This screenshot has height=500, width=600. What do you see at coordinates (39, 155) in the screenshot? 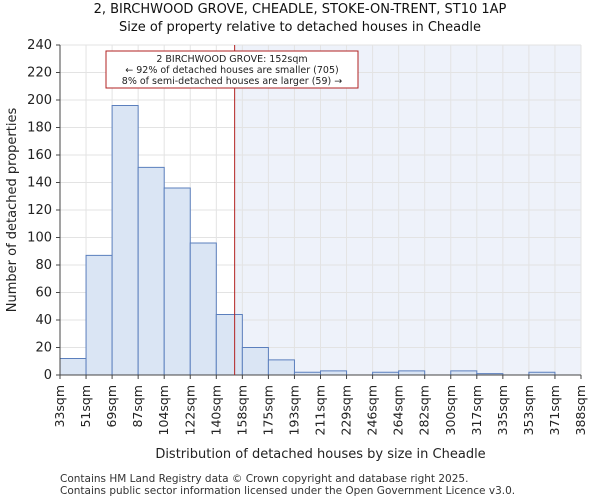
I see `y-tick-label-8: 160` at bounding box center [39, 155].